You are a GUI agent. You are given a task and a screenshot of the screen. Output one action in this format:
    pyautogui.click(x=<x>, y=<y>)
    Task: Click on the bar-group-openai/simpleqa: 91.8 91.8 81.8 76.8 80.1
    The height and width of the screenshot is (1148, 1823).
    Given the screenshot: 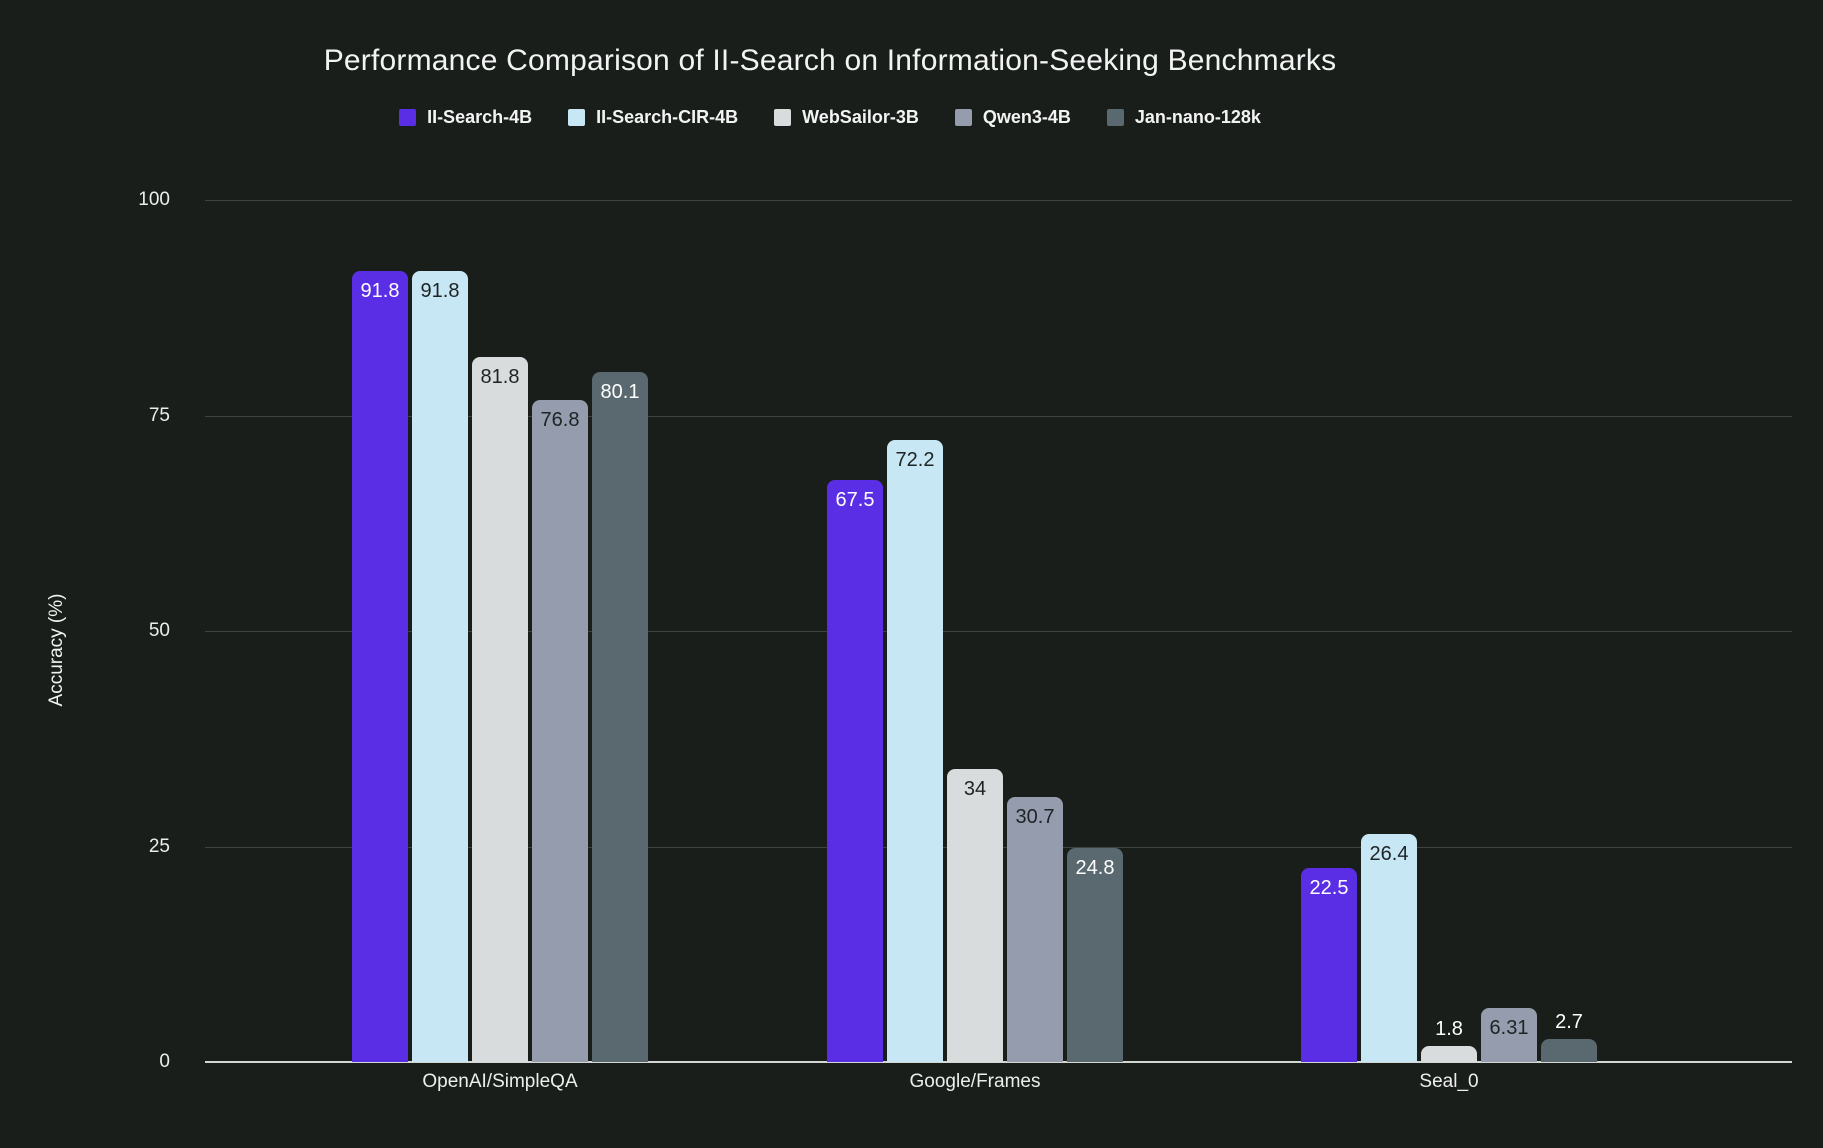 What is the action you would take?
    pyautogui.click(x=500, y=666)
    